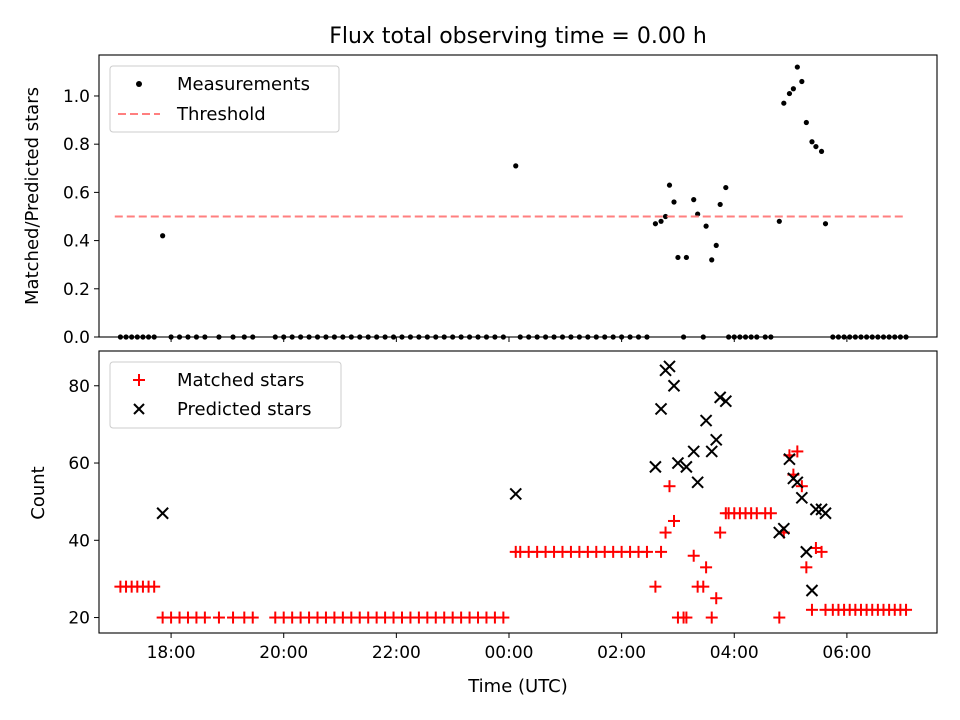 The width and height of the screenshot is (960, 720). I want to click on x-tick-label: 20:00, so click(283, 653).